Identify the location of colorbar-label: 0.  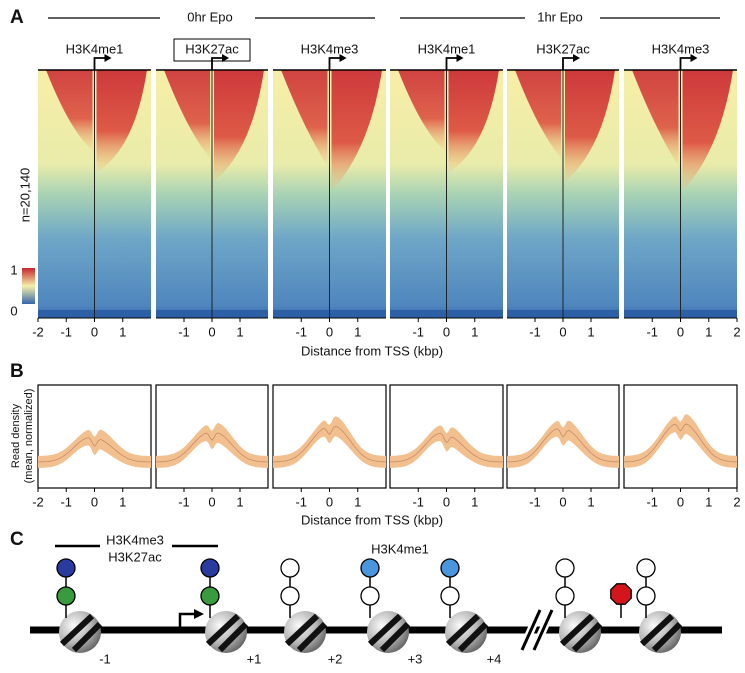
(13, 310).